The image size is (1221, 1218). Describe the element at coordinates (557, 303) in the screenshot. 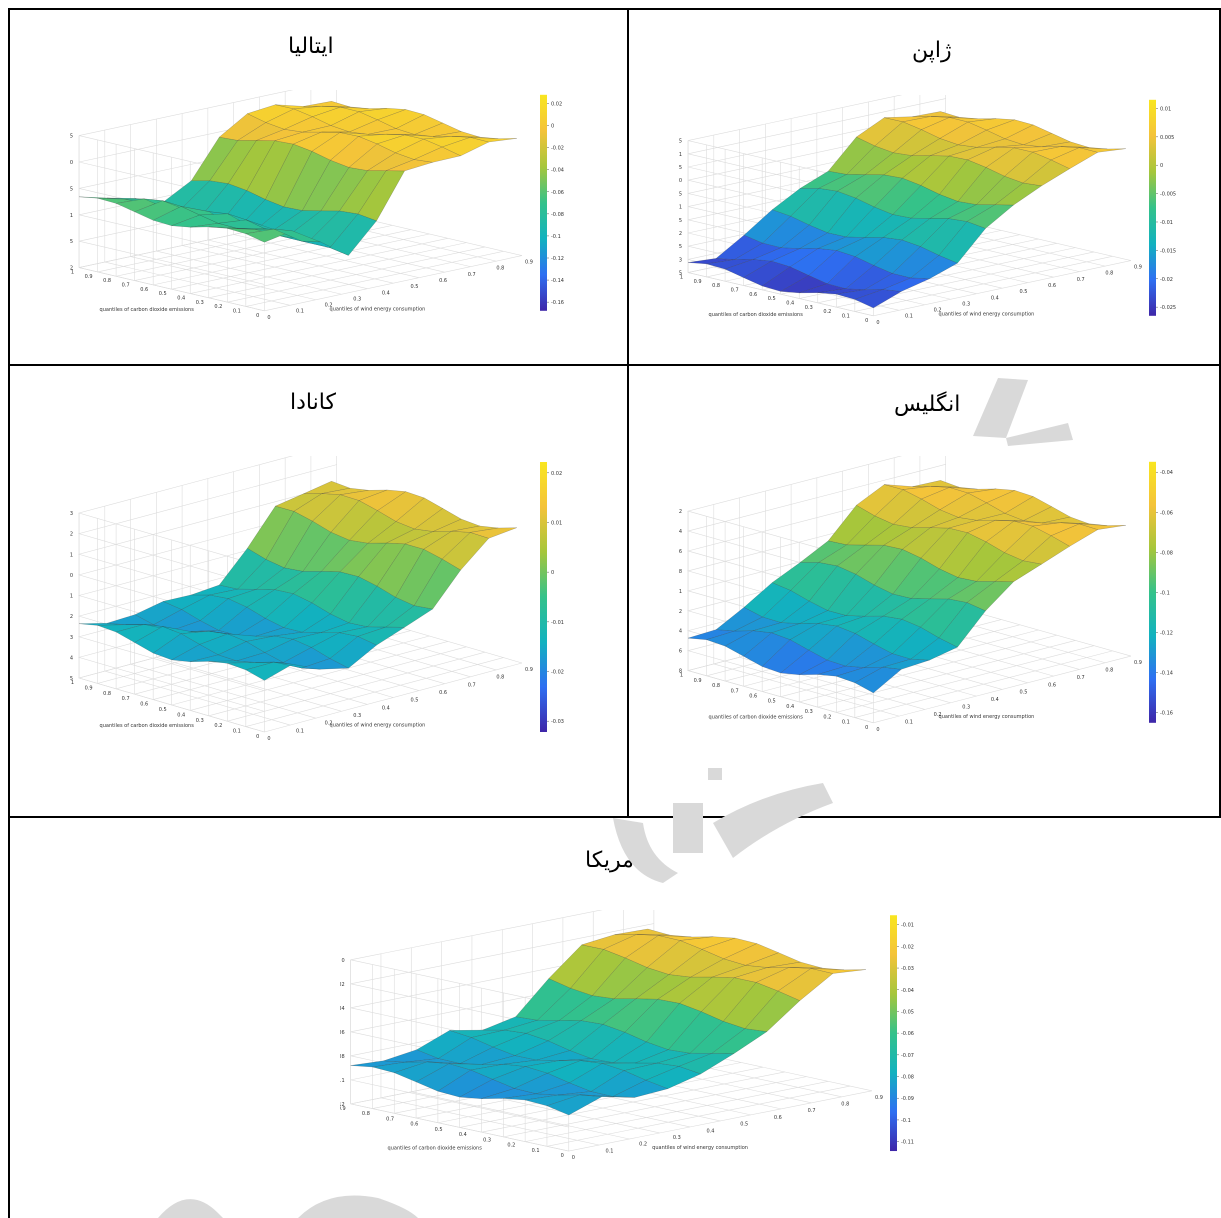

I see `colorbar-tick-label: -0.16` at that location.